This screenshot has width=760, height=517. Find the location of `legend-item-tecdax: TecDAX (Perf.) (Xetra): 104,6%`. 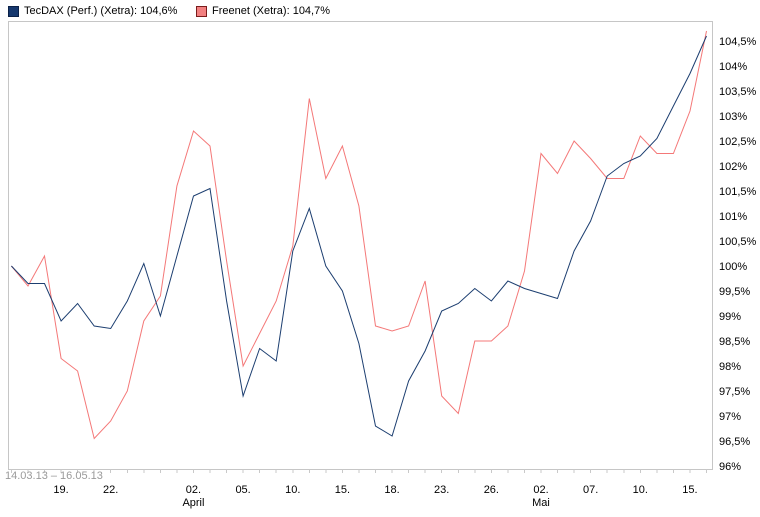

legend-item-tecdax: TecDAX (Perf.) (Xetra): 104,6% is located at coordinates (92, 11).